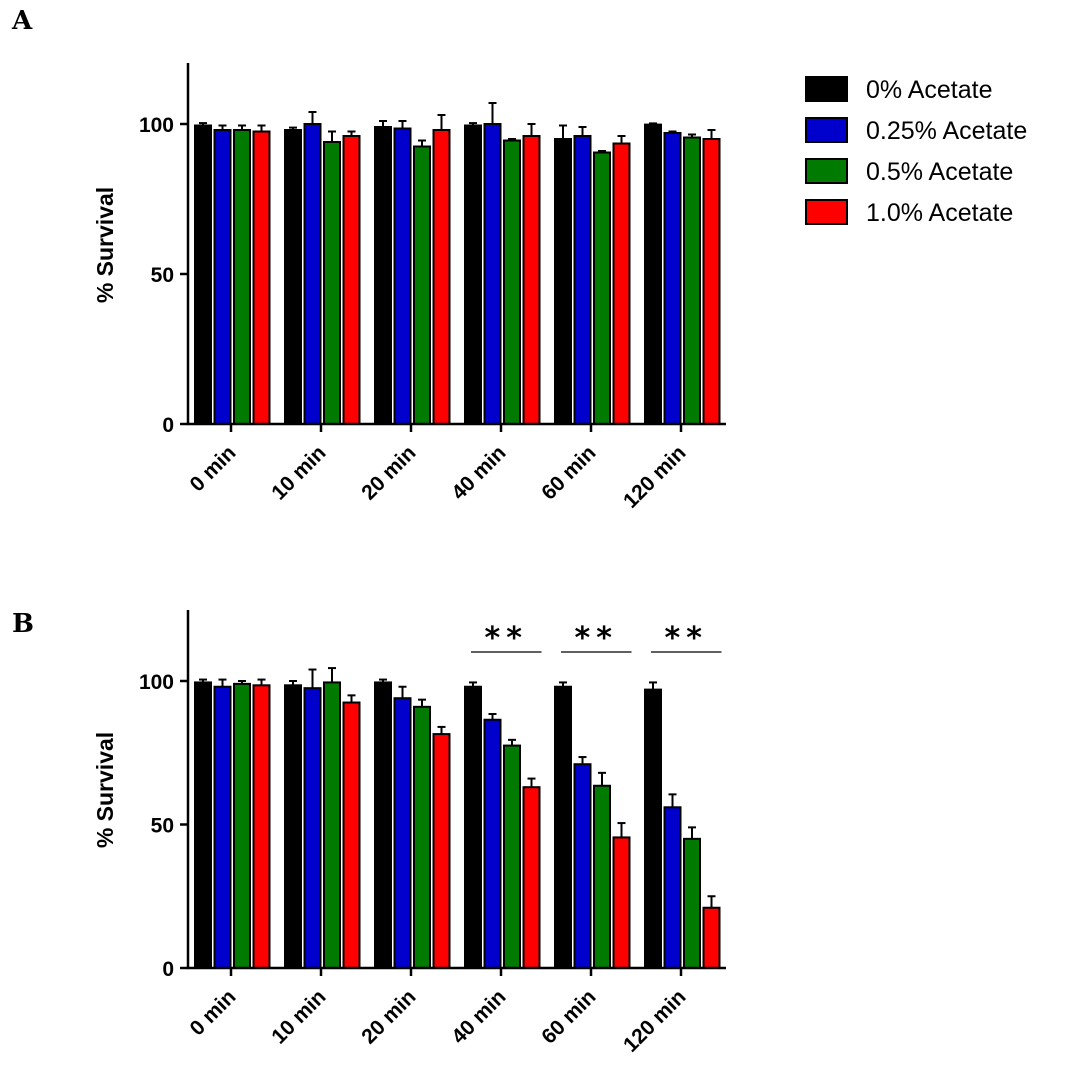  Describe the element at coordinates (939, 172) in the screenshot. I see `legend-label: 0.5% Acetate` at that location.